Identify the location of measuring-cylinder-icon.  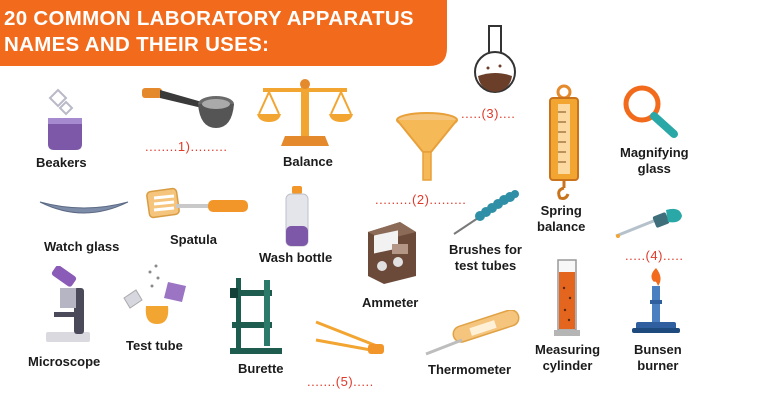
(567, 297).